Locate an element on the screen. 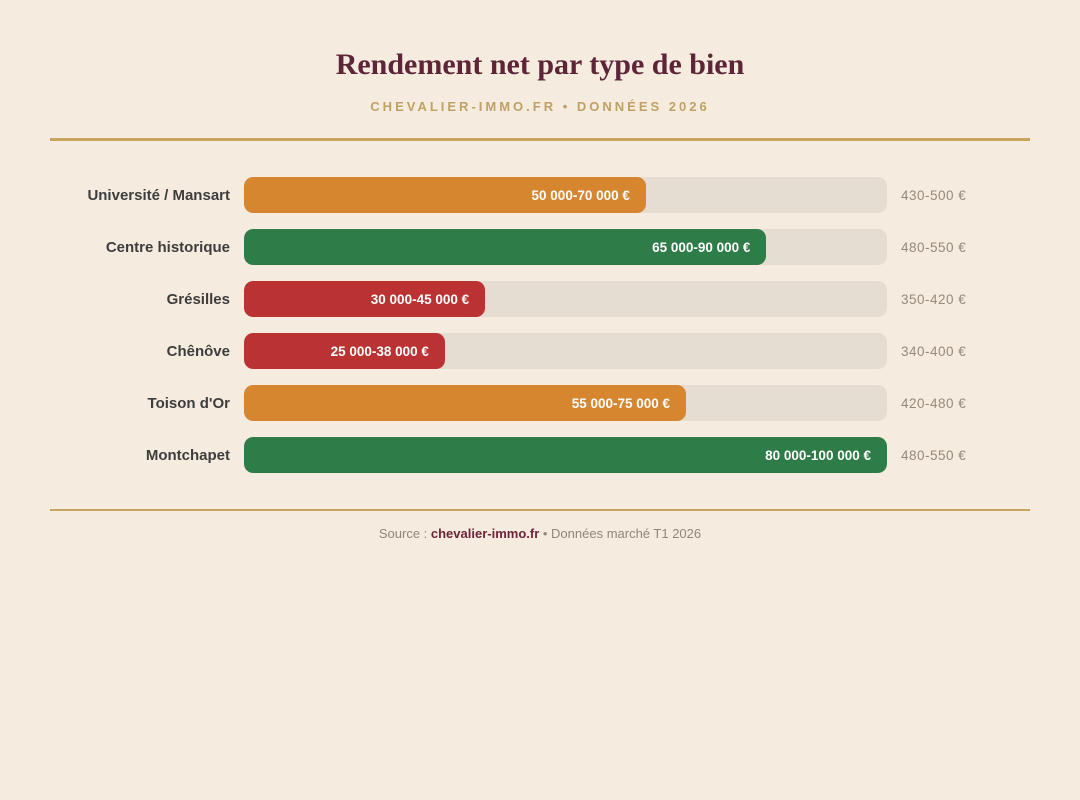  page-subtitle: CHEVALIER-IMMO.FR • DONNÉES 2026 is located at coordinates (540, 106).